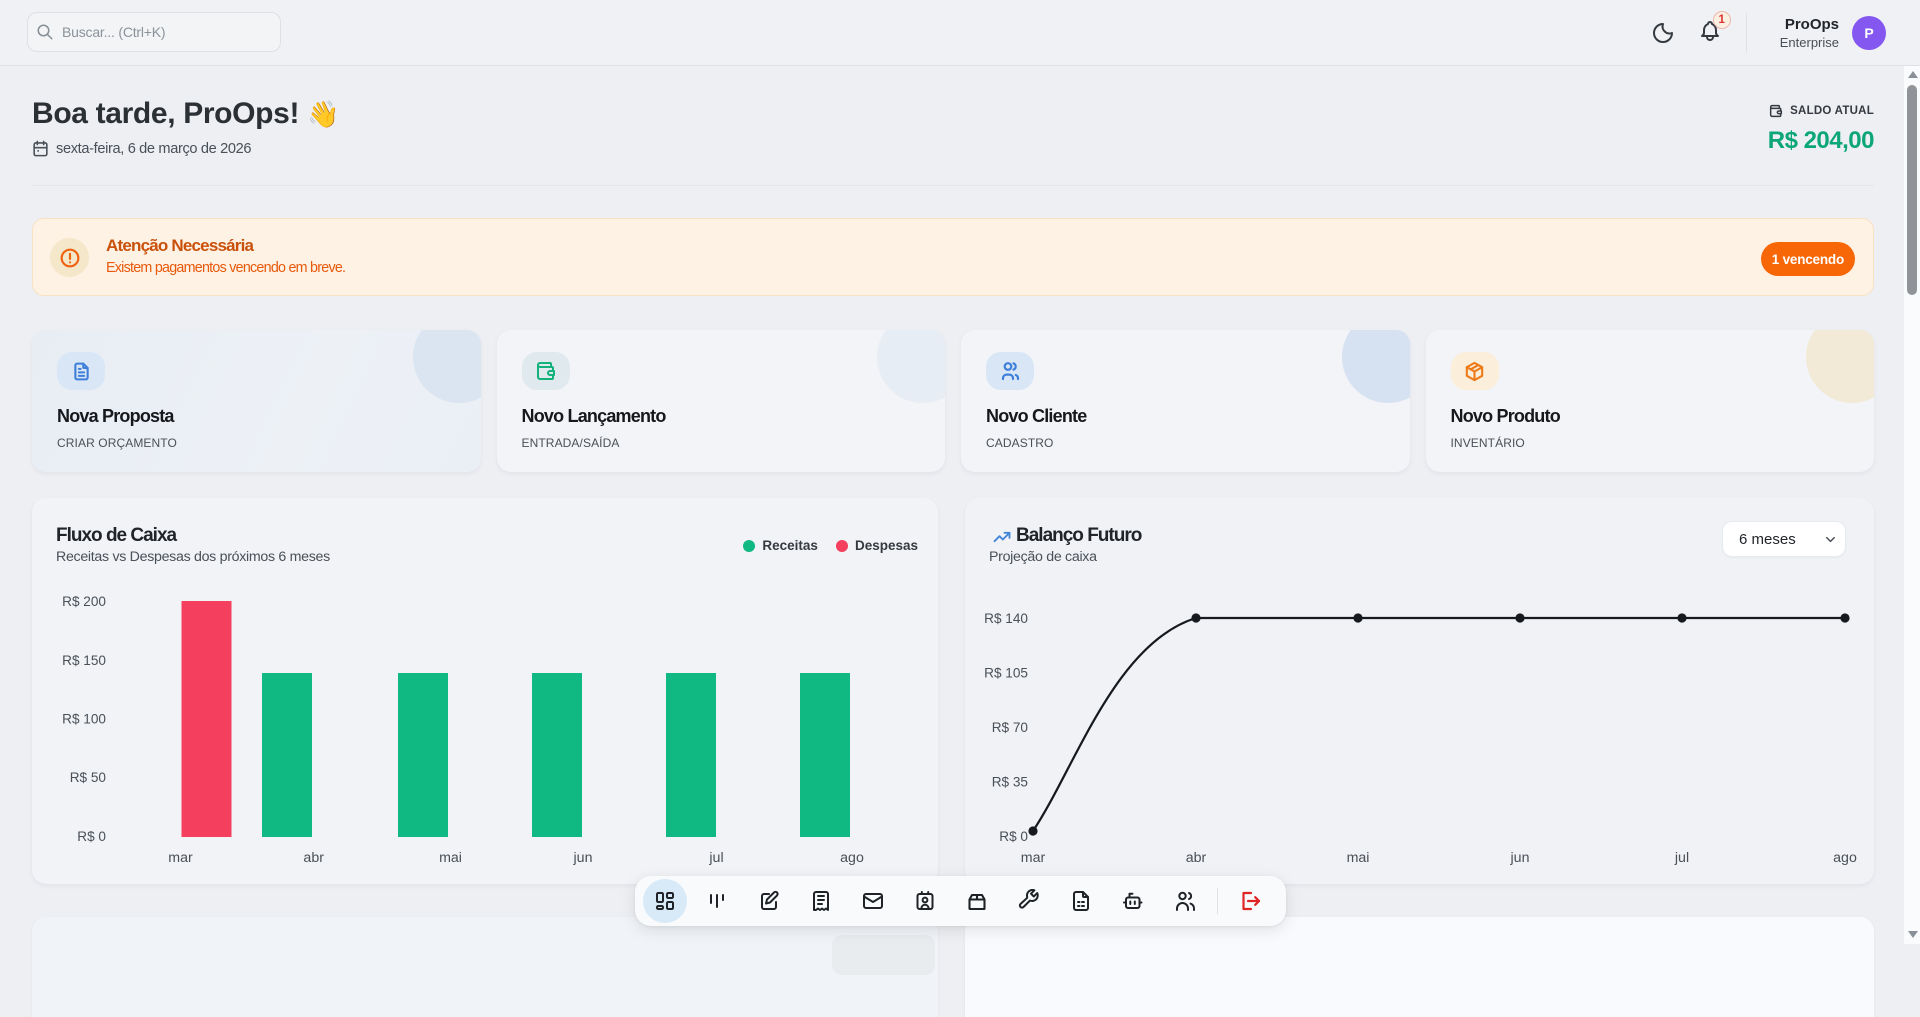 The image size is (1920, 1017). What do you see at coordinates (1006, 618) in the screenshot?
I see `svg-text: R$ 140` at bounding box center [1006, 618].